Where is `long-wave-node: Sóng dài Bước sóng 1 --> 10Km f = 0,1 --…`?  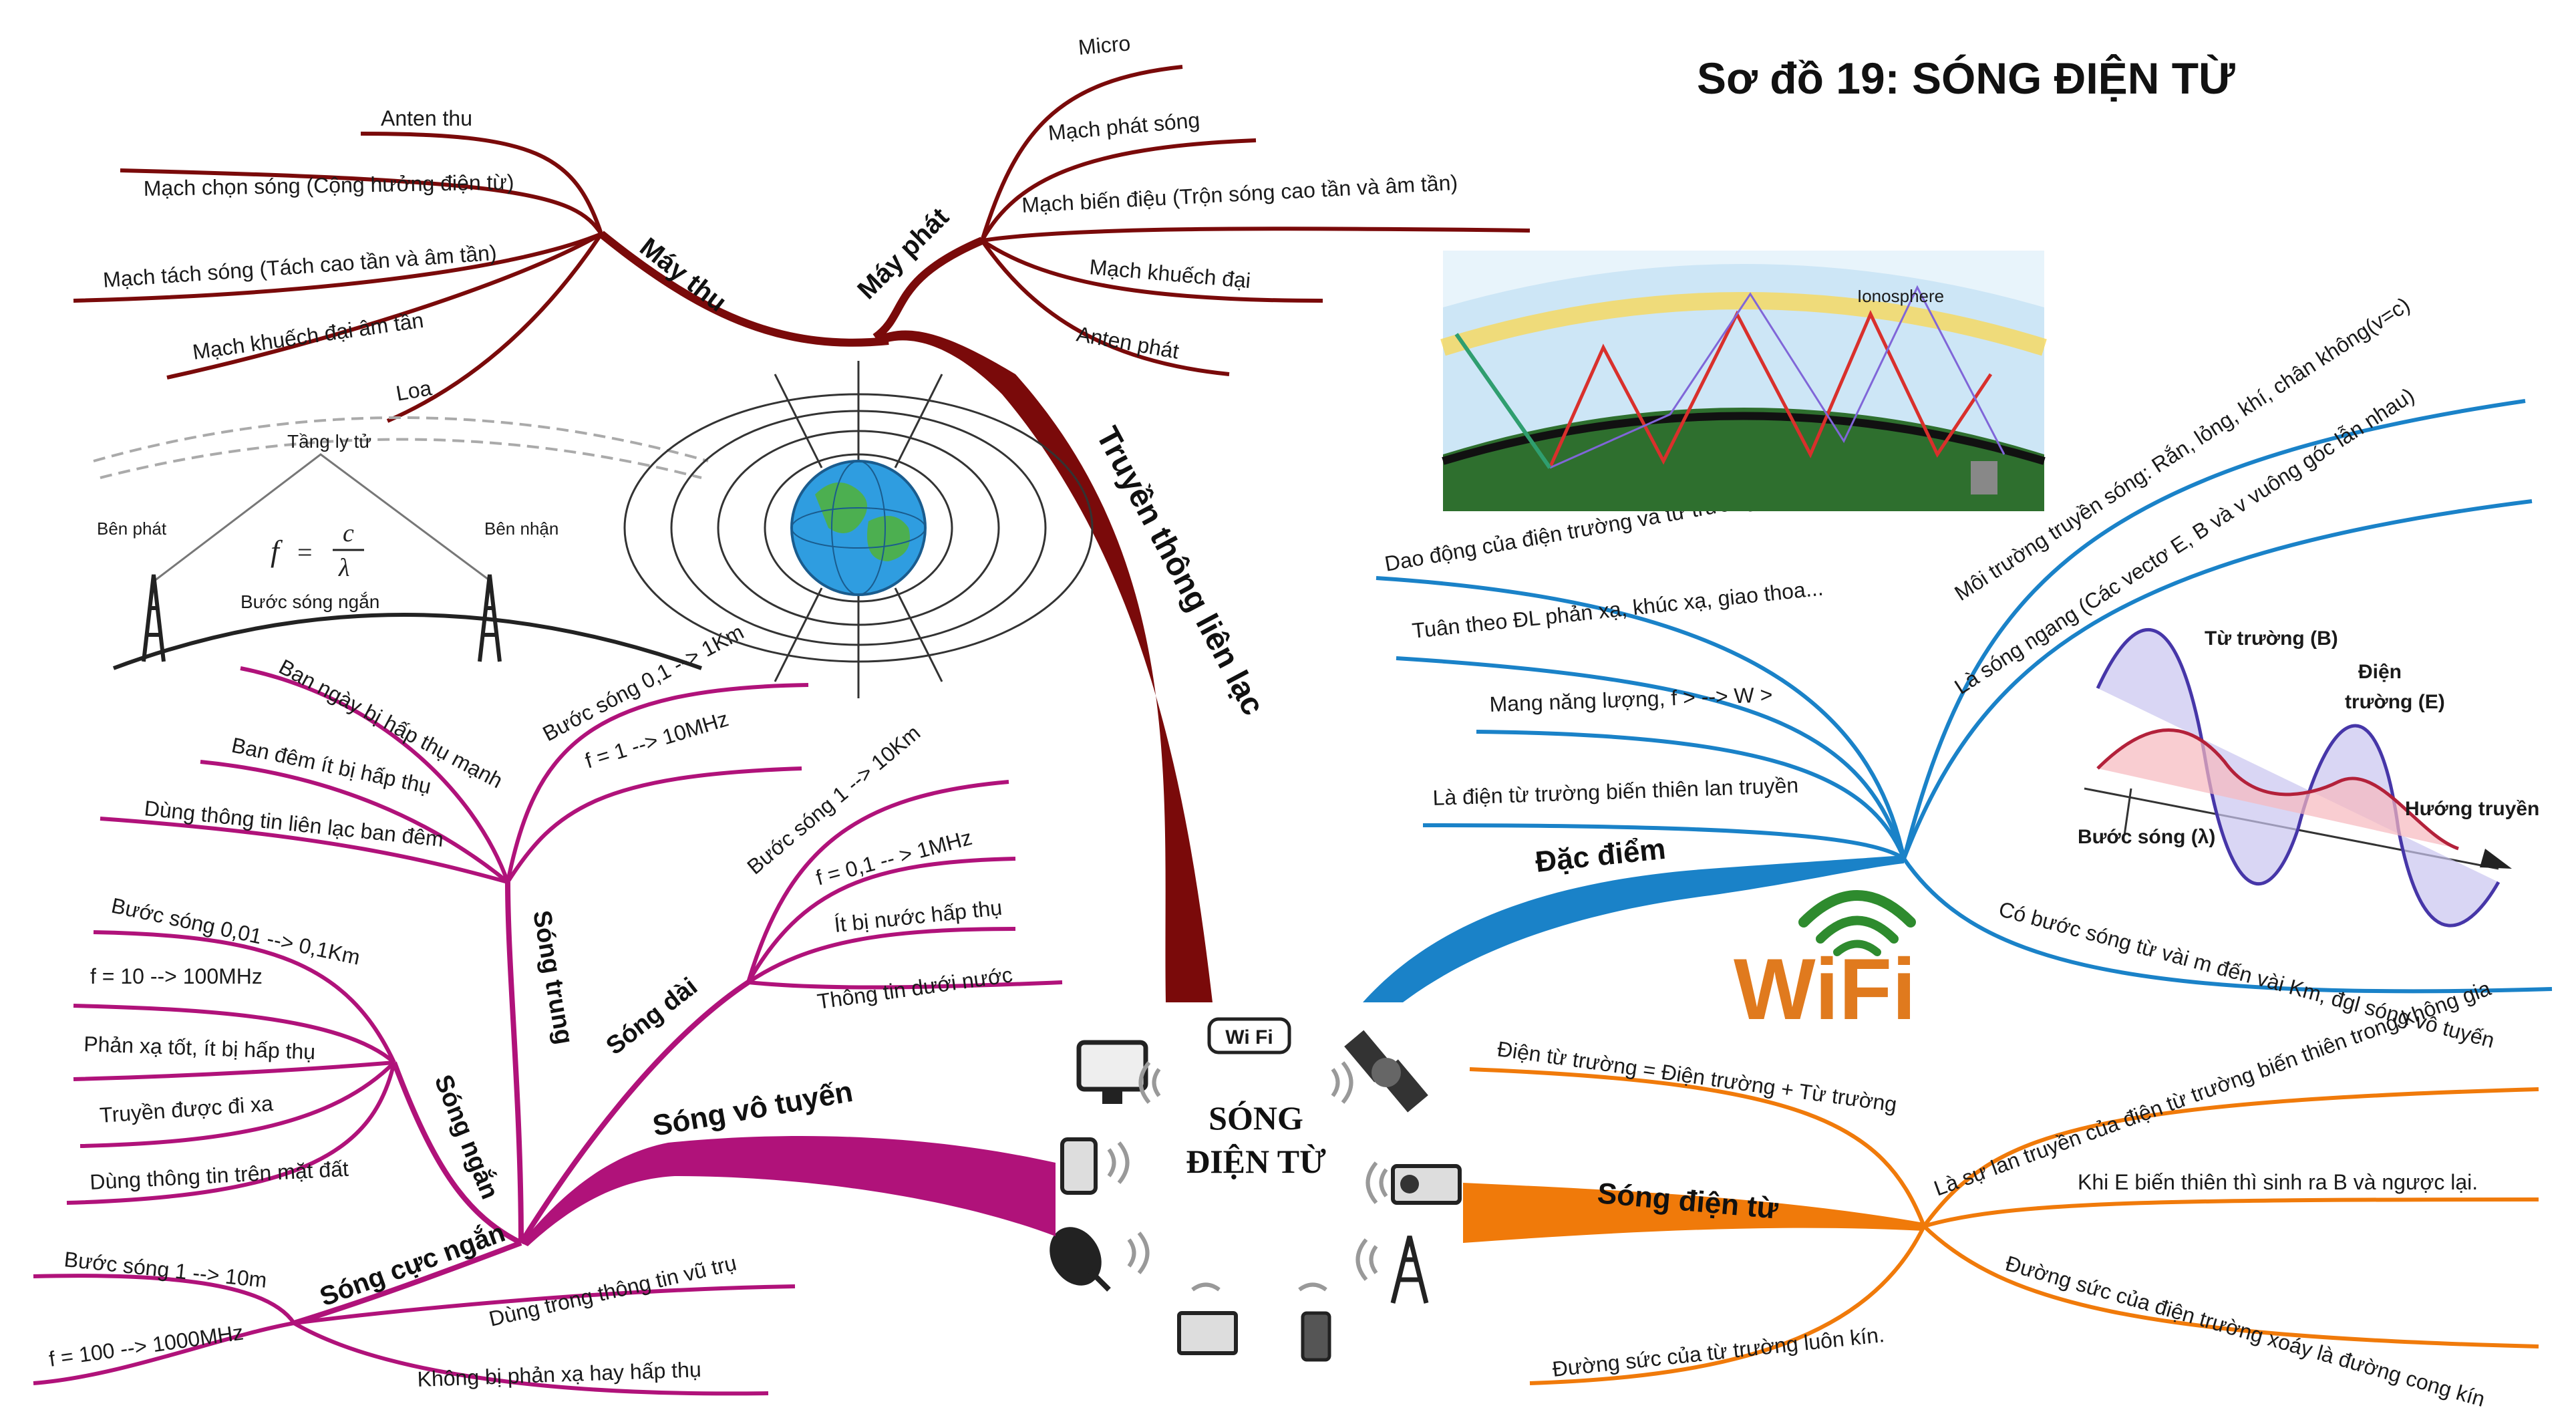 long-wave-node: Sóng dài Bước sóng 1 --> 10Km f = 0,1 --… is located at coordinates (832, 890).